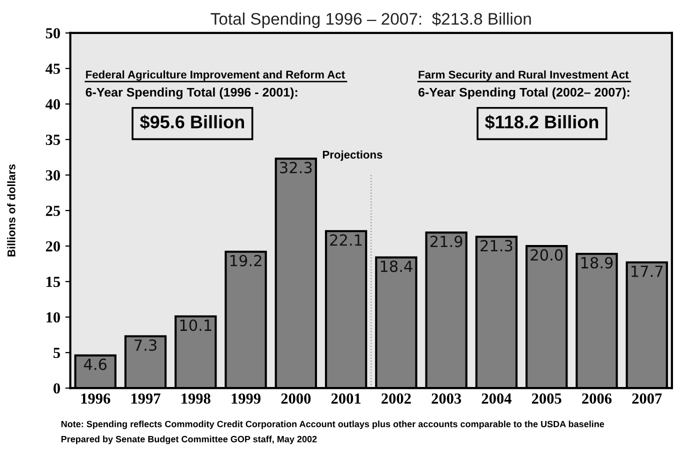  Describe the element at coordinates (53, 33) in the screenshot. I see `y-tick-label: 50` at that location.